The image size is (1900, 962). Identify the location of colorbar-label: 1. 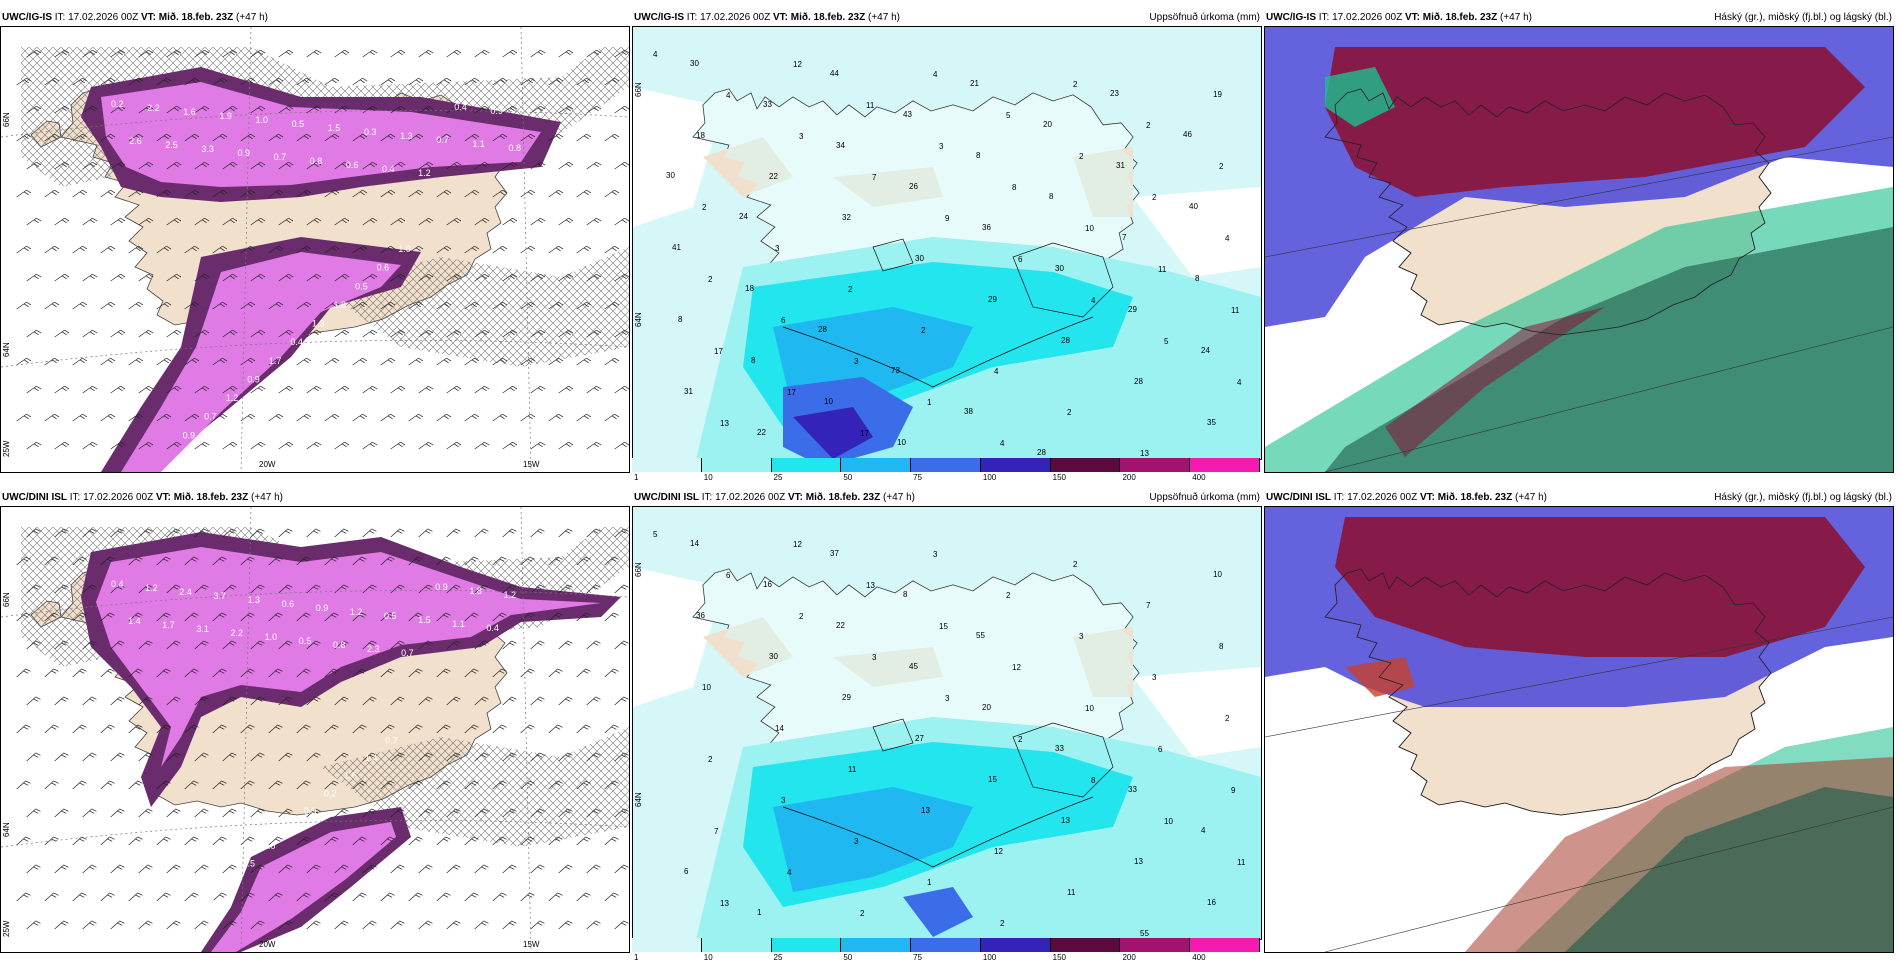
(636, 477).